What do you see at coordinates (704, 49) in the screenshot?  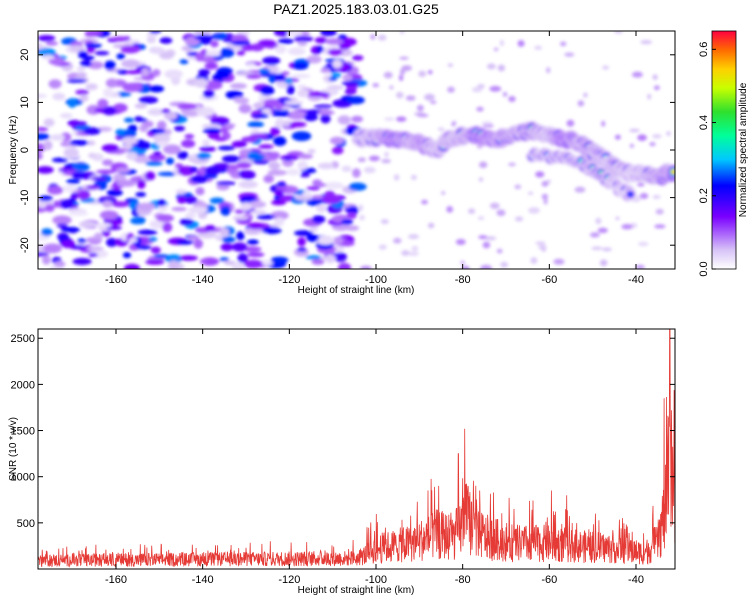 I see `colorbar-tick-label: 0.6` at bounding box center [704, 49].